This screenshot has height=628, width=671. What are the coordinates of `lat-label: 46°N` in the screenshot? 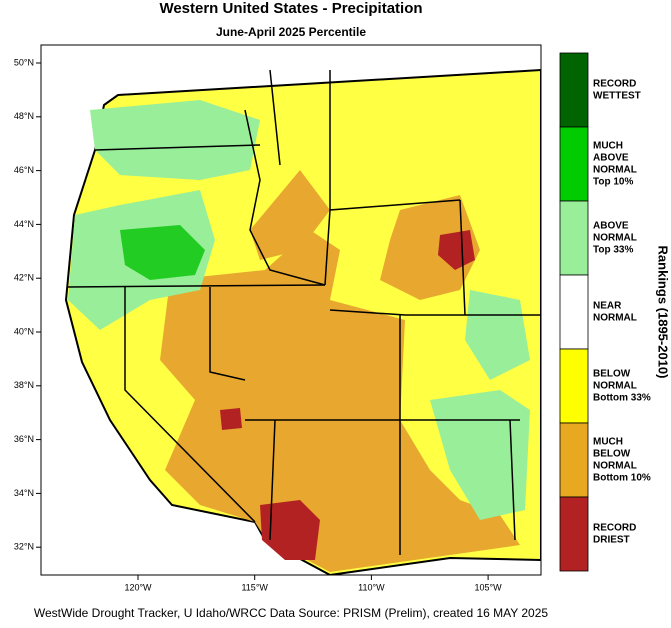 It's located at (24, 170).